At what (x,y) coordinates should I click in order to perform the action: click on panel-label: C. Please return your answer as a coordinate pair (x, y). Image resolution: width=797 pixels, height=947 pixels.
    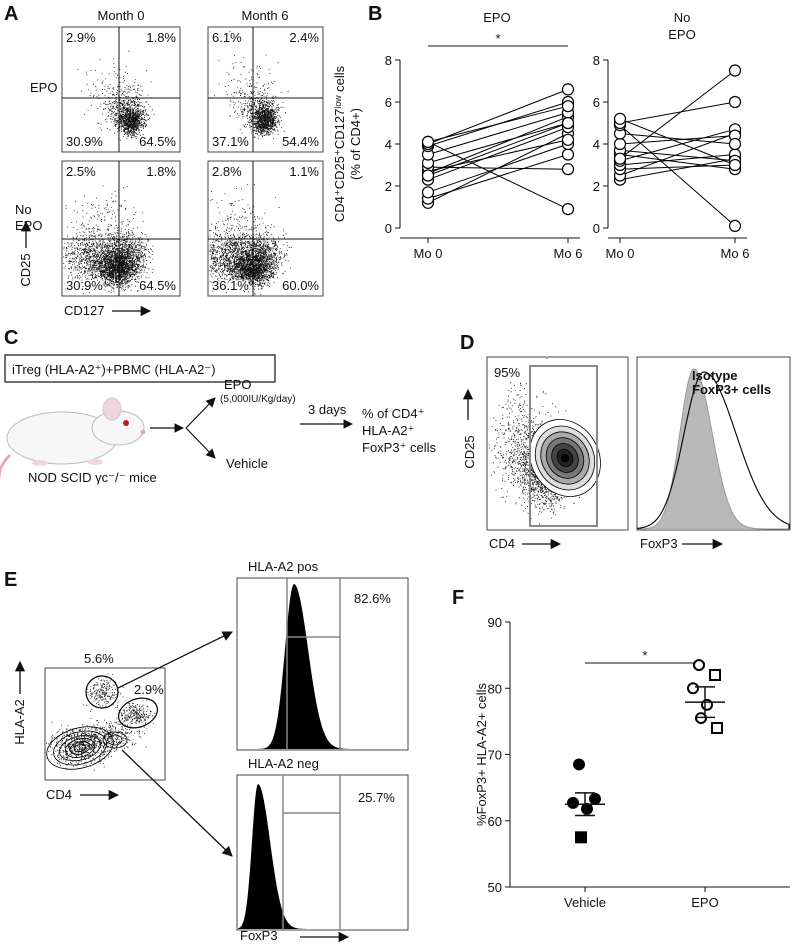
    Looking at the image, I should click on (11, 338).